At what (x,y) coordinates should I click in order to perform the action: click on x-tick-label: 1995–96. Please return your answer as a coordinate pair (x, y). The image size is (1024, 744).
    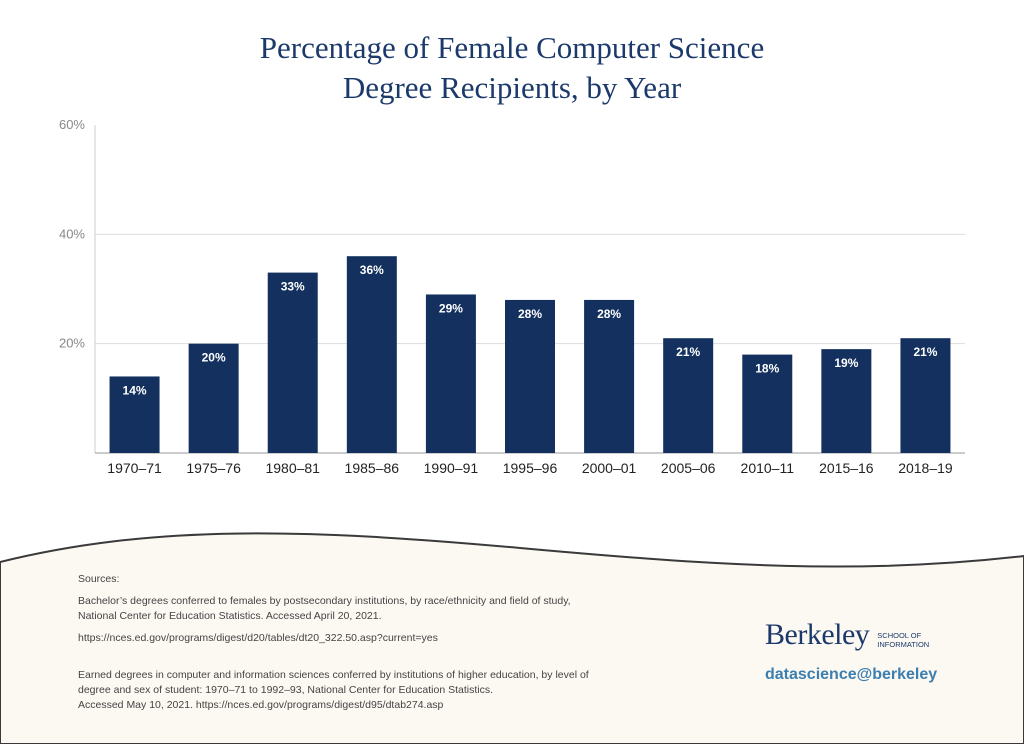
    Looking at the image, I should click on (530, 468).